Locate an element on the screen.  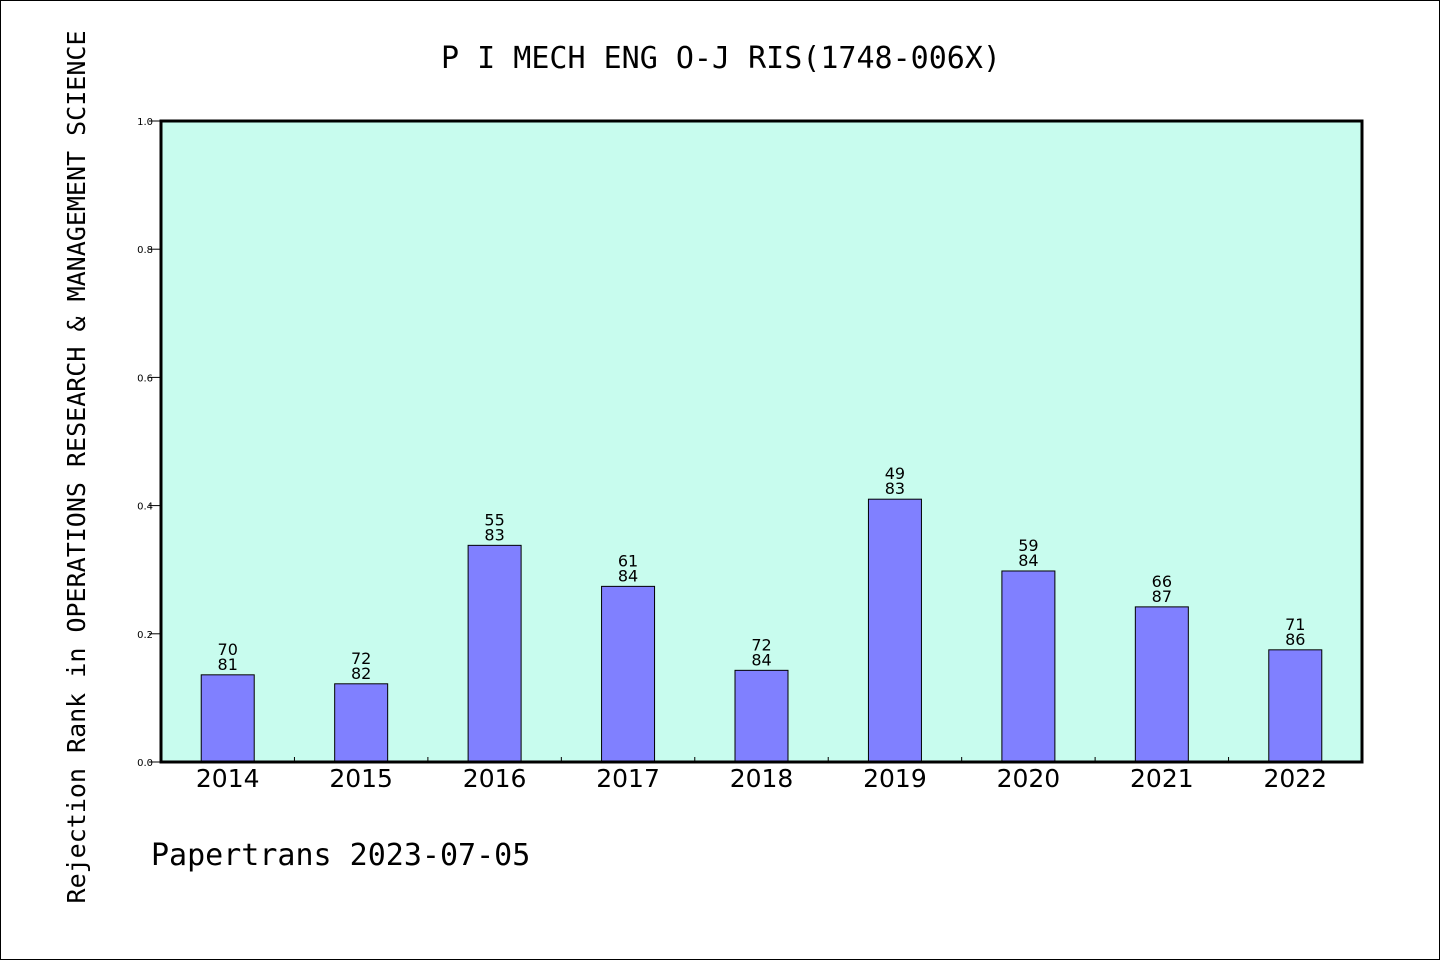
bar-label-bottom: 87 is located at coordinates (1162, 596).